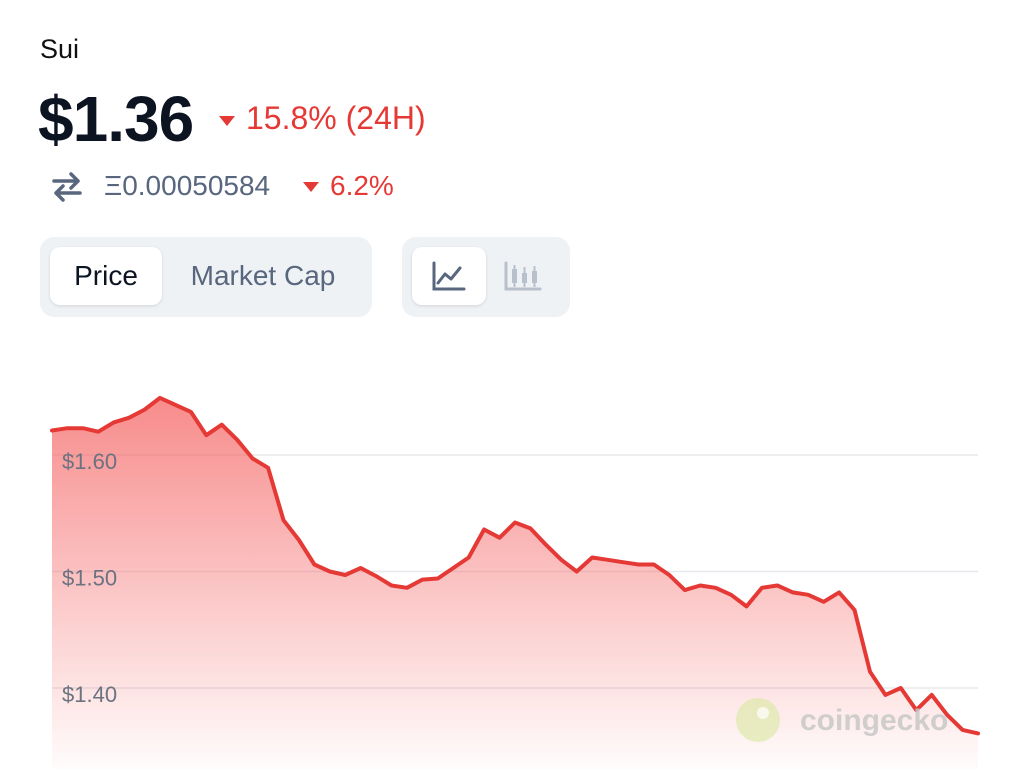  I want to click on price: $1.36, so click(116, 119).